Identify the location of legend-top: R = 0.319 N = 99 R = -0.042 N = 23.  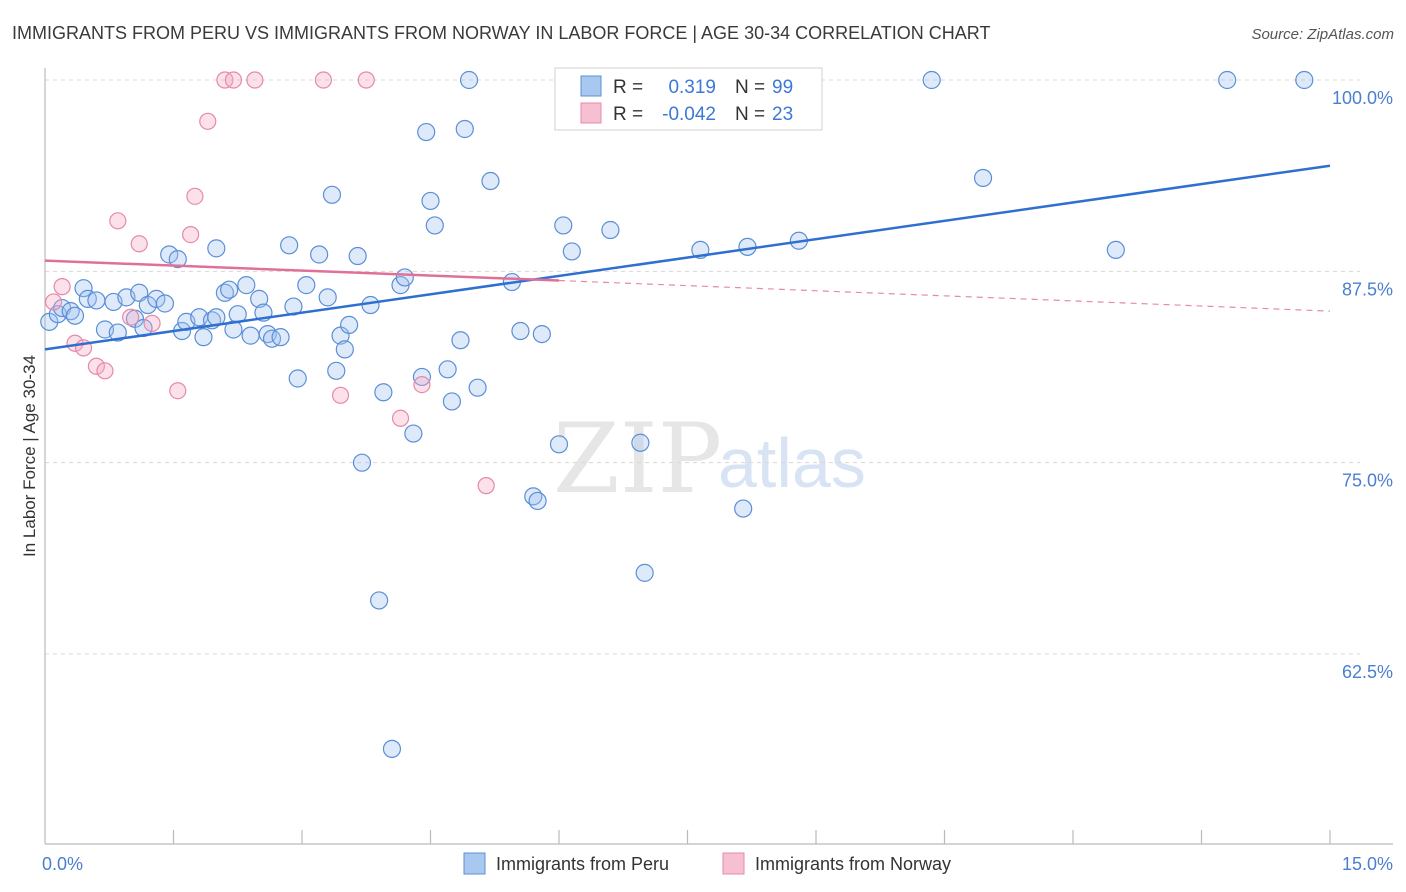
(688, 99).